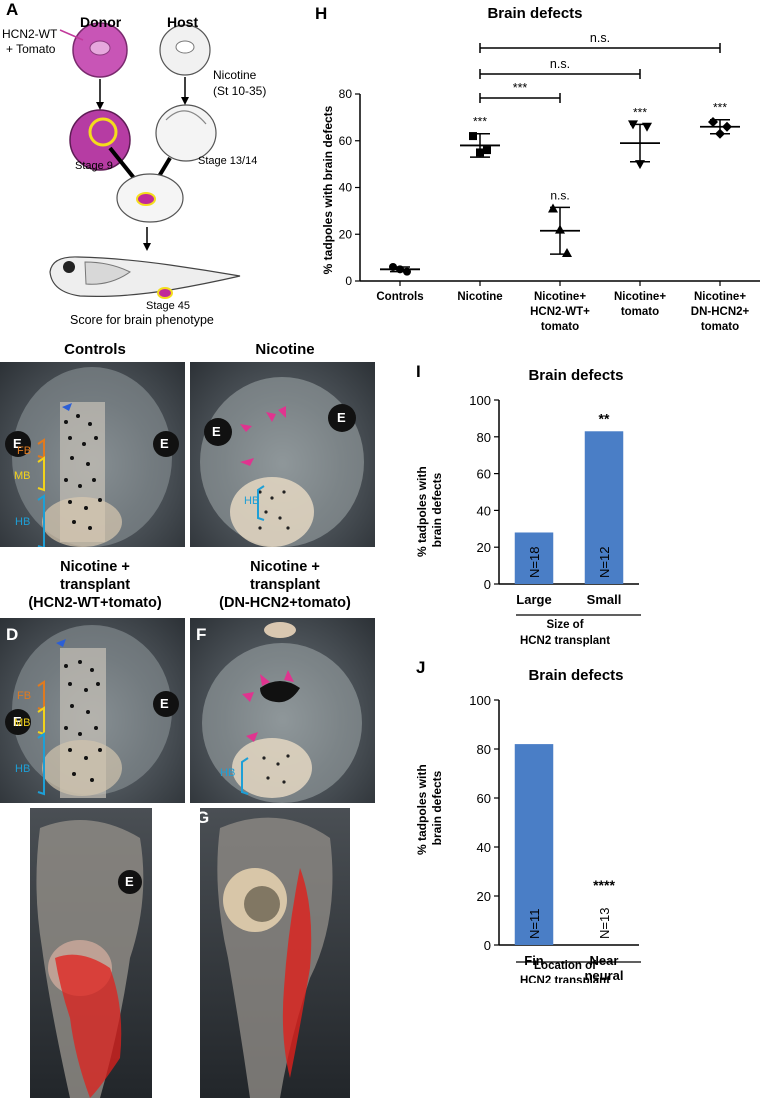 The image size is (767, 1100). What do you see at coordinates (604, 923) in the screenshot?
I see `n-label: N=13` at bounding box center [604, 923].